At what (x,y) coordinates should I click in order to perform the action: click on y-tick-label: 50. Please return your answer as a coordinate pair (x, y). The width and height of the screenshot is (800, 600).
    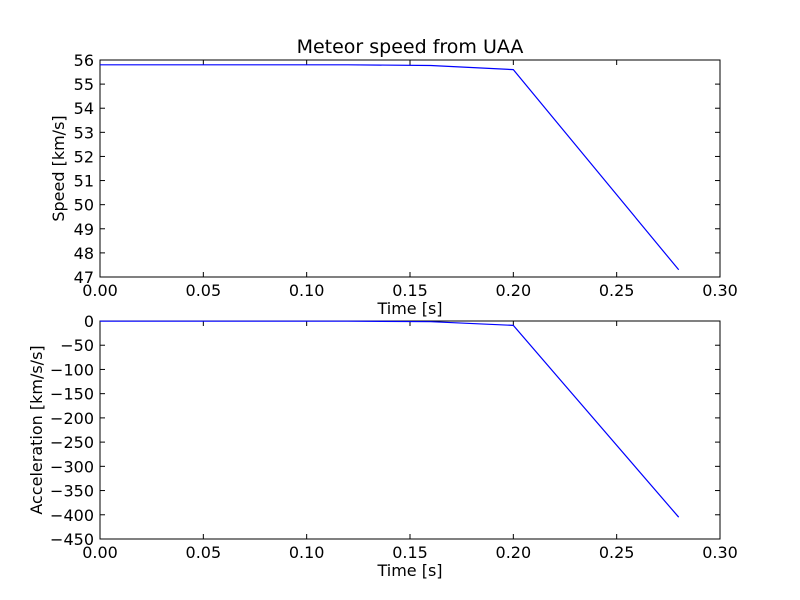
    Looking at the image, I should click on (84, 205).